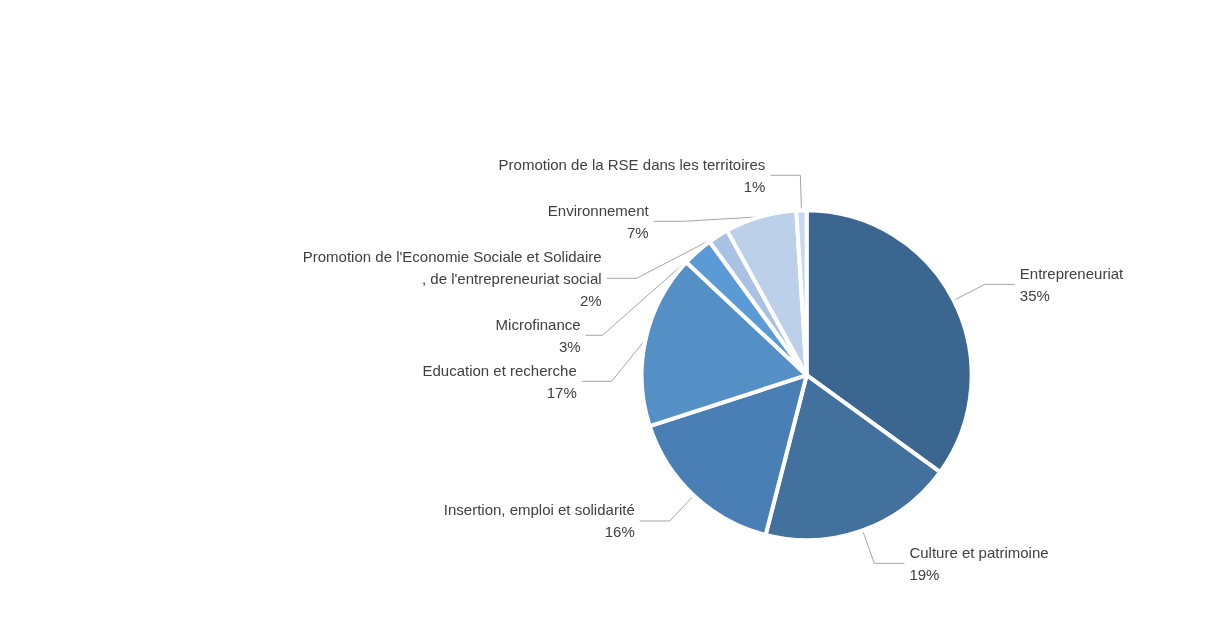 The height and width of the screenshot is (628, 1208). I want to click on data-label: 35%, so click(1034, 295).